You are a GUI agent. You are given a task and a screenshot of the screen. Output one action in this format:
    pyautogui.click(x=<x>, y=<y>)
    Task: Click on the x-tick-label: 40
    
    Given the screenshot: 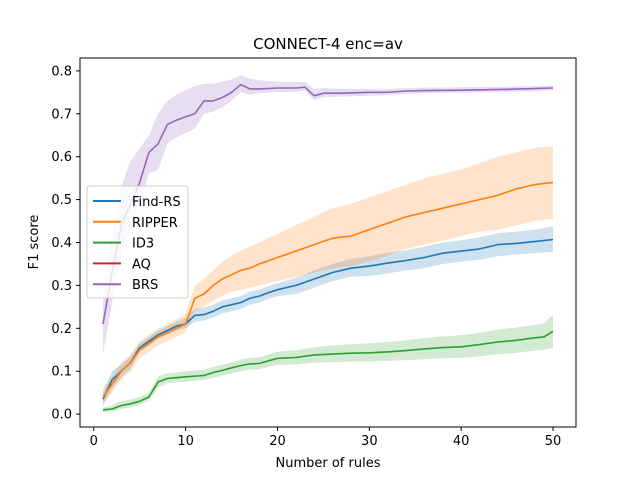 What is the action you would take?
    pyautogui.click(x=461, y=441)
    